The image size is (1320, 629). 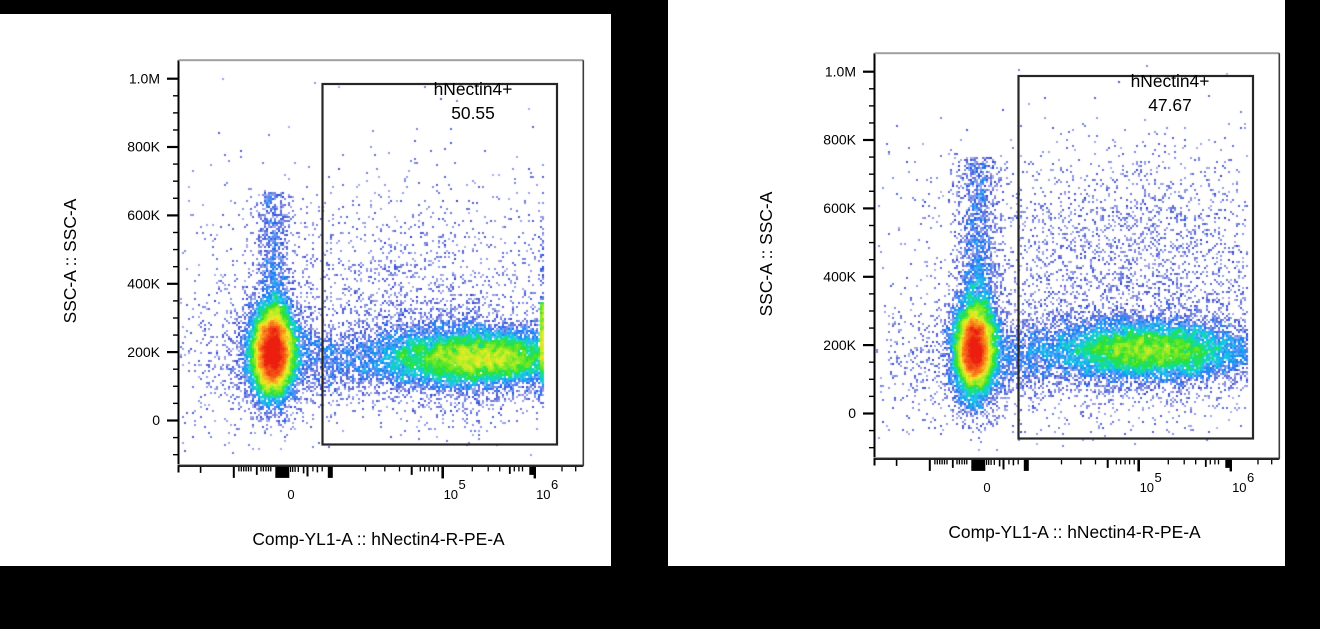 I want to click on svg-text: 50.55, so click(x=473, y=113).